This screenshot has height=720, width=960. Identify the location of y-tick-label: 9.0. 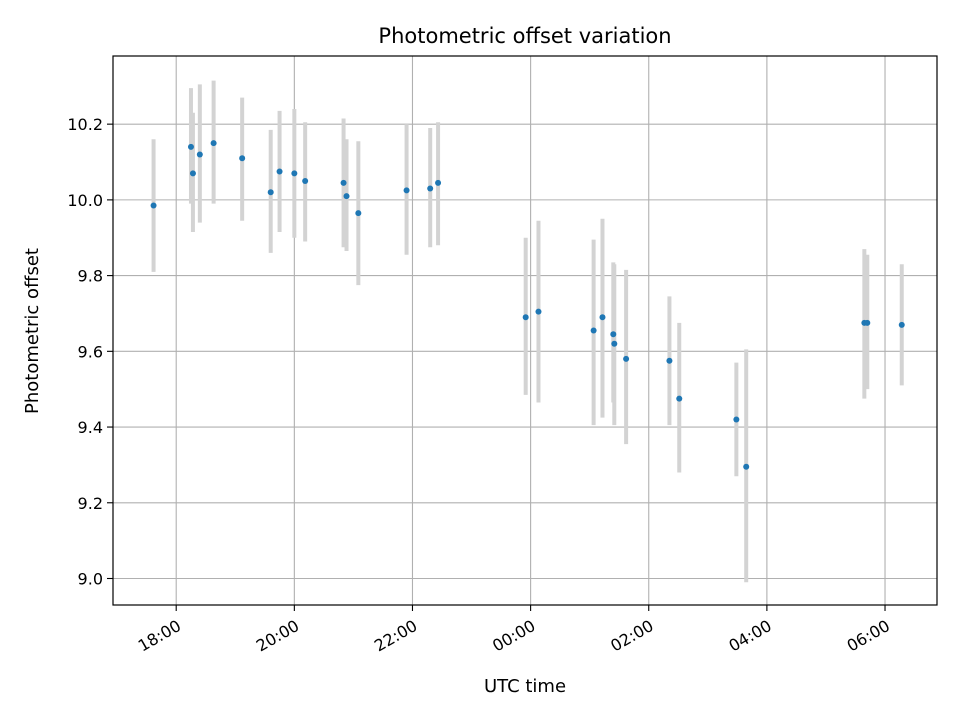
(90, 578).